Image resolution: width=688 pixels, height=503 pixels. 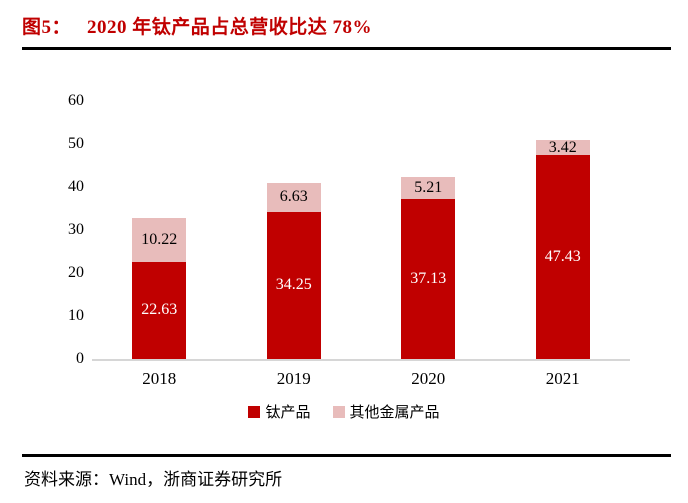 I want to click on bar-segment-其他金属产品-2021: 3.42, so click(x=562, y=147).